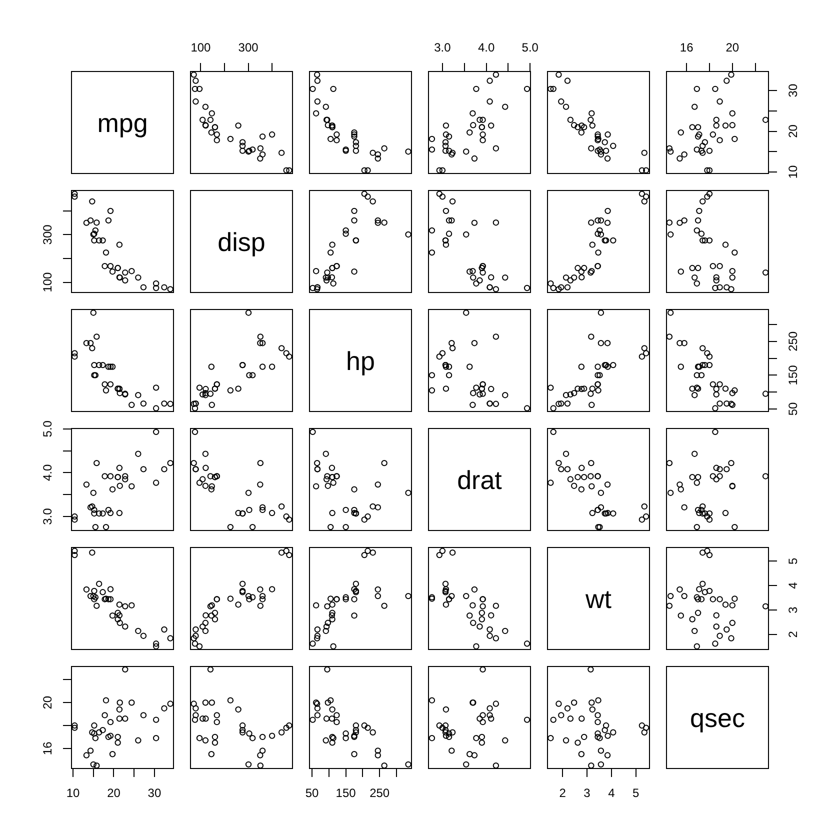 The height and width of the screenshot is (840, 840). What do you see at coordinates (793, 375) in the screenshot?
I see `y-tick-label: 150` at bounding box center [793, 375].